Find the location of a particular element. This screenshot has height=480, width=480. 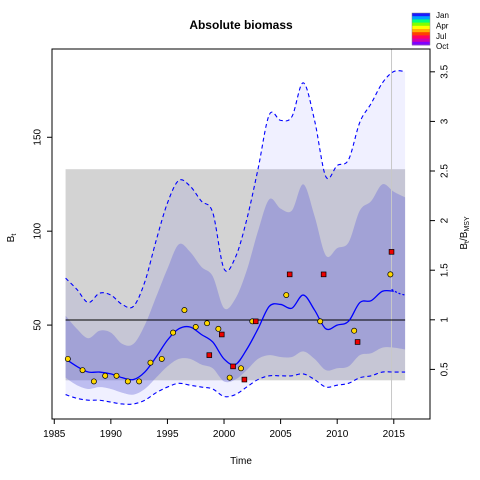

x-tick-label-1: 1990 is located at coordinates (111, 434).